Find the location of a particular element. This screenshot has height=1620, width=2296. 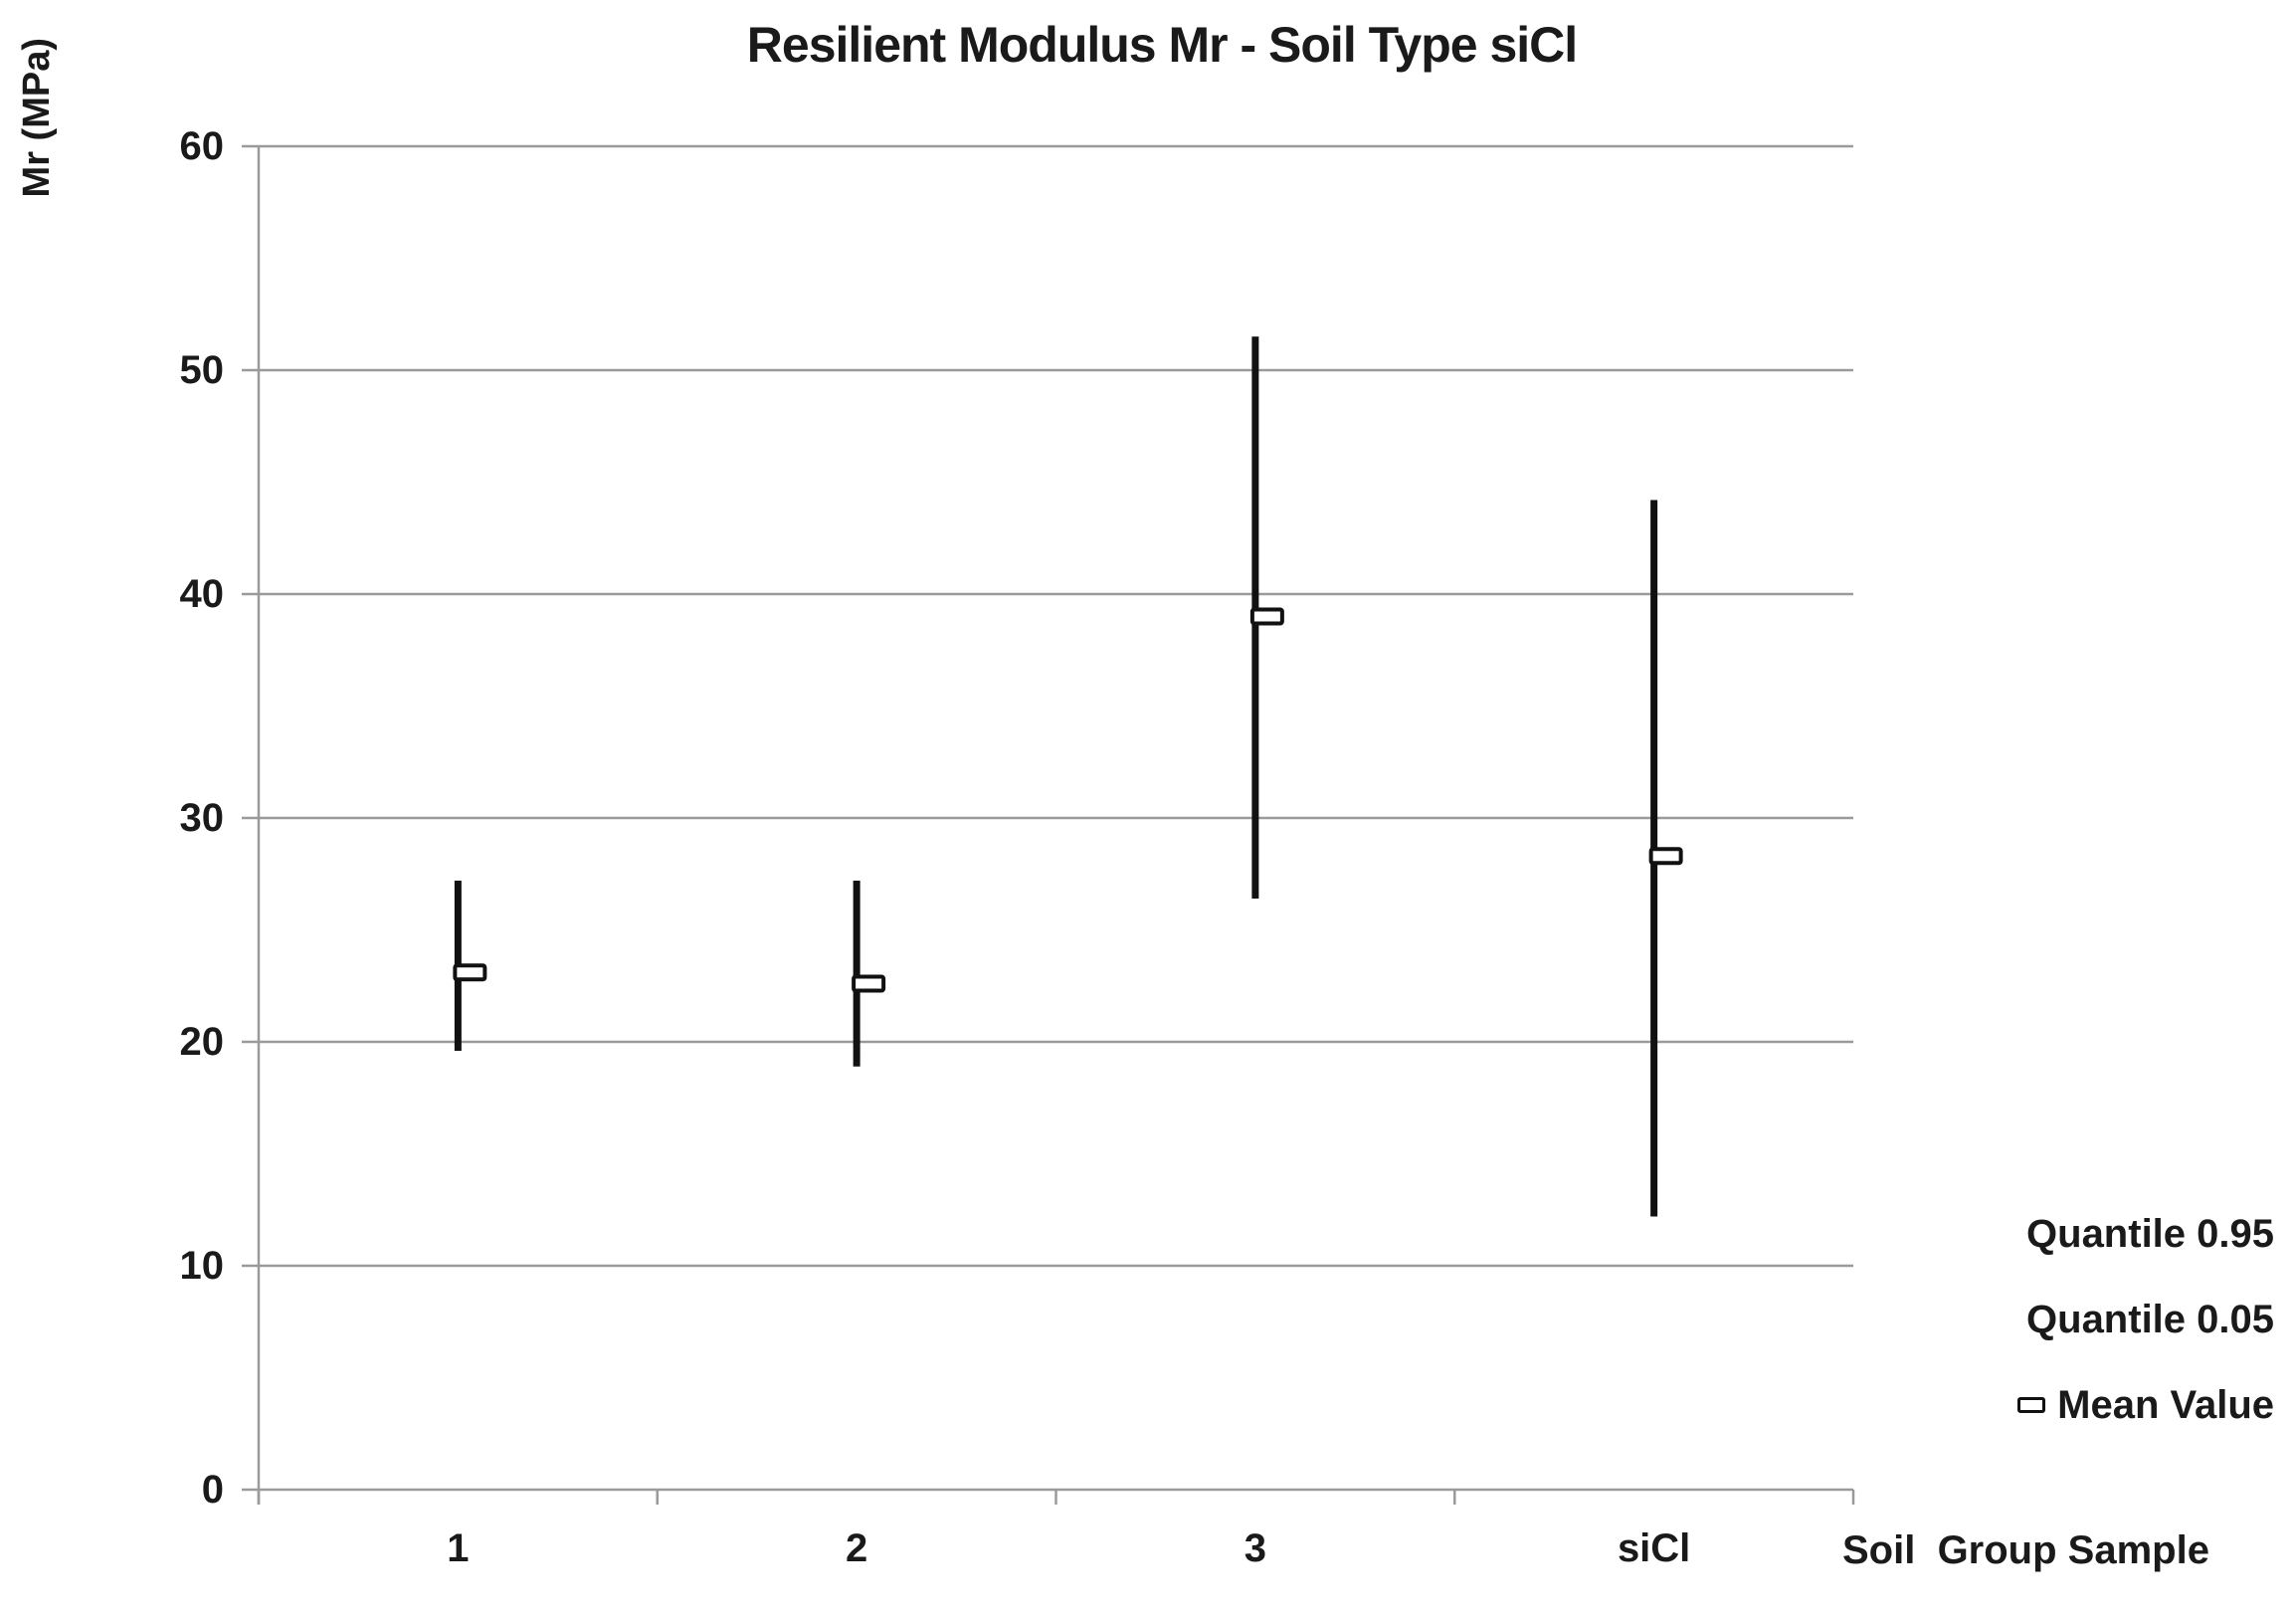

legend-label: Quantile 0.95 is located at coordinates (2150, 1234).